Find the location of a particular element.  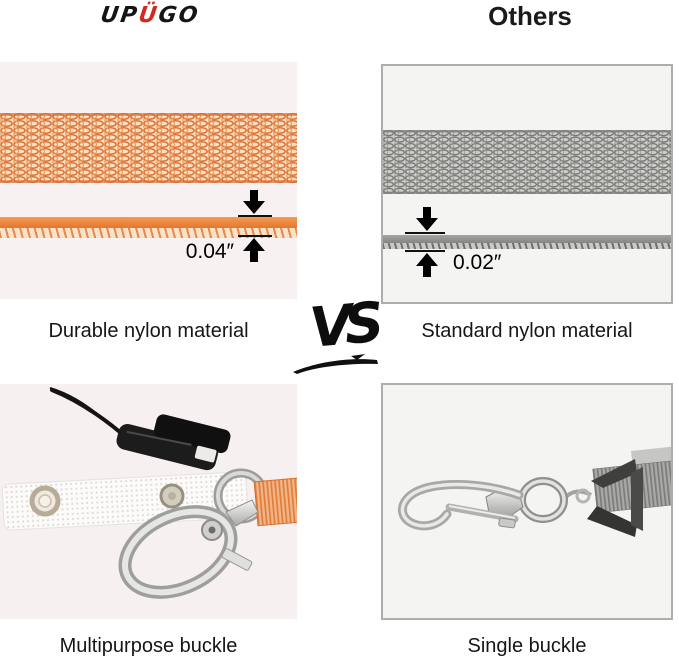

gray-webbing-band is located at coordinates (527, 162).